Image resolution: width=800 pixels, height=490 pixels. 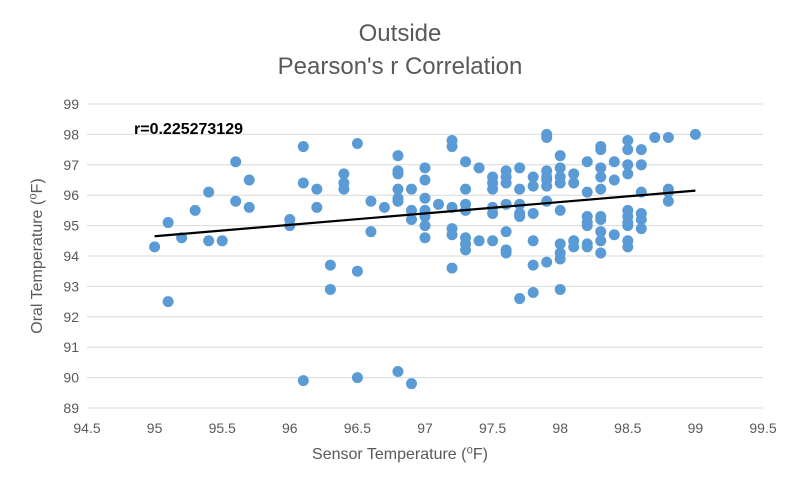 I want to click on x-tick-label: 99, so click(x=696, y=428).